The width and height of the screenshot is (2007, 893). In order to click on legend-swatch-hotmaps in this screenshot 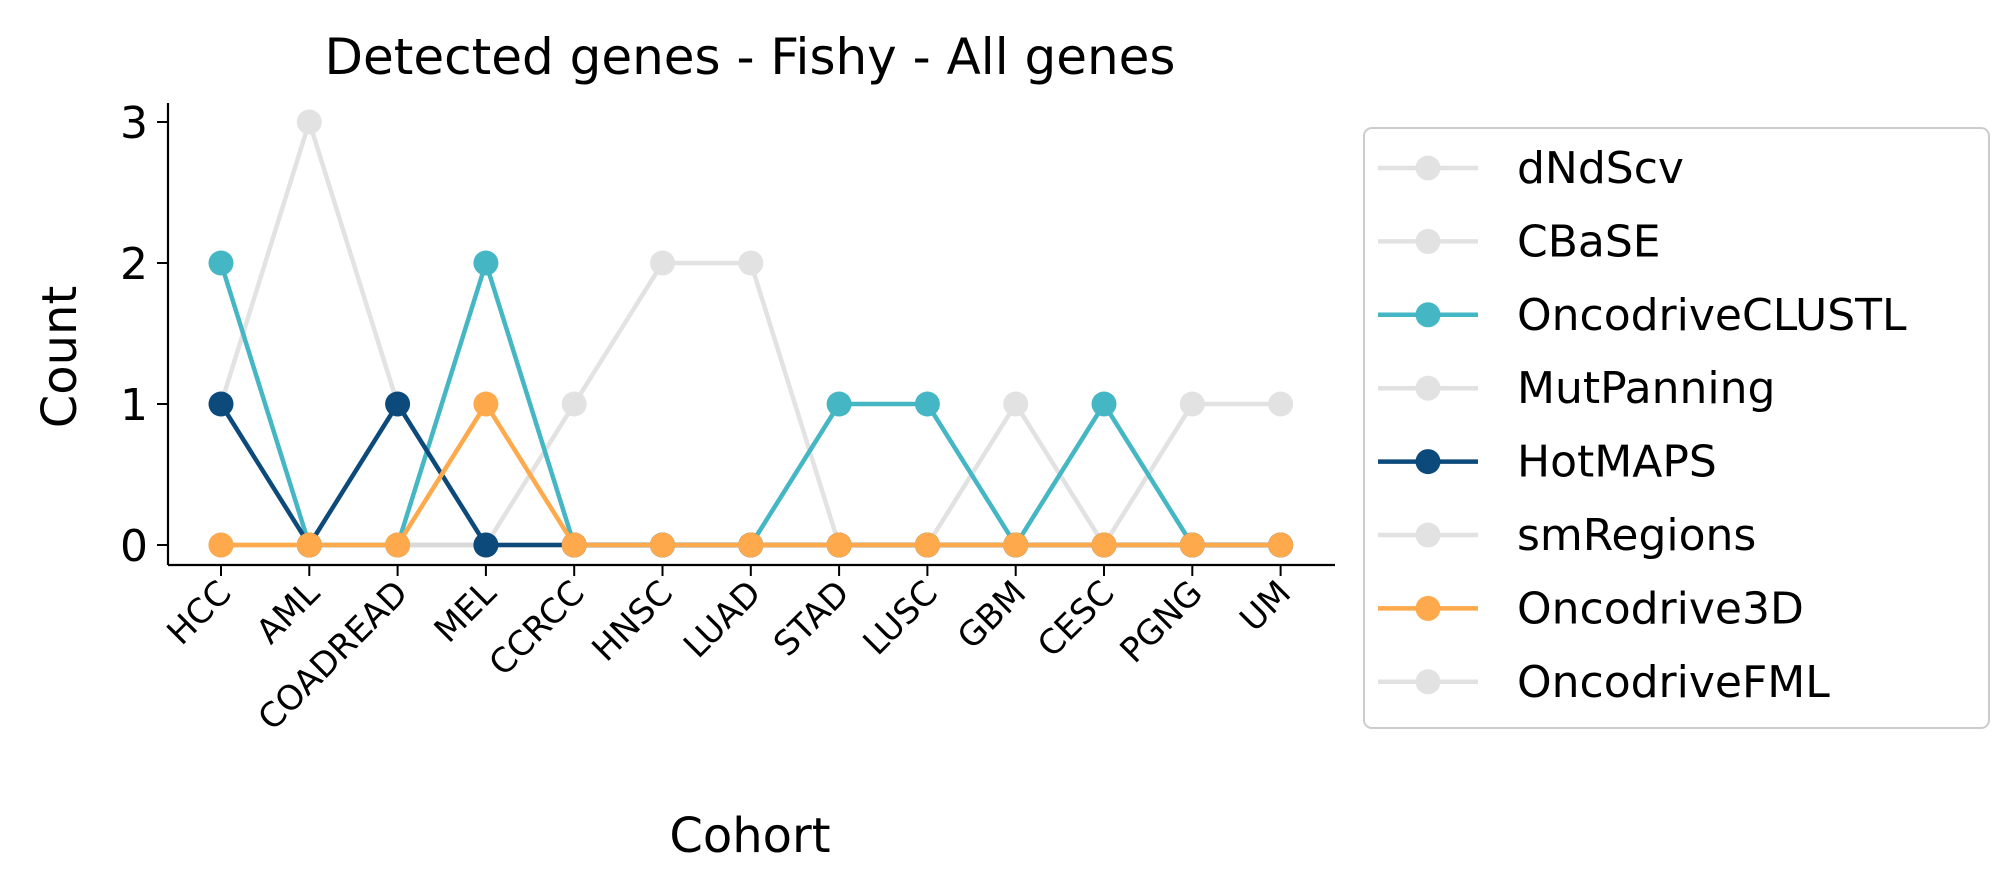, I will do `click(1428, 462)`.